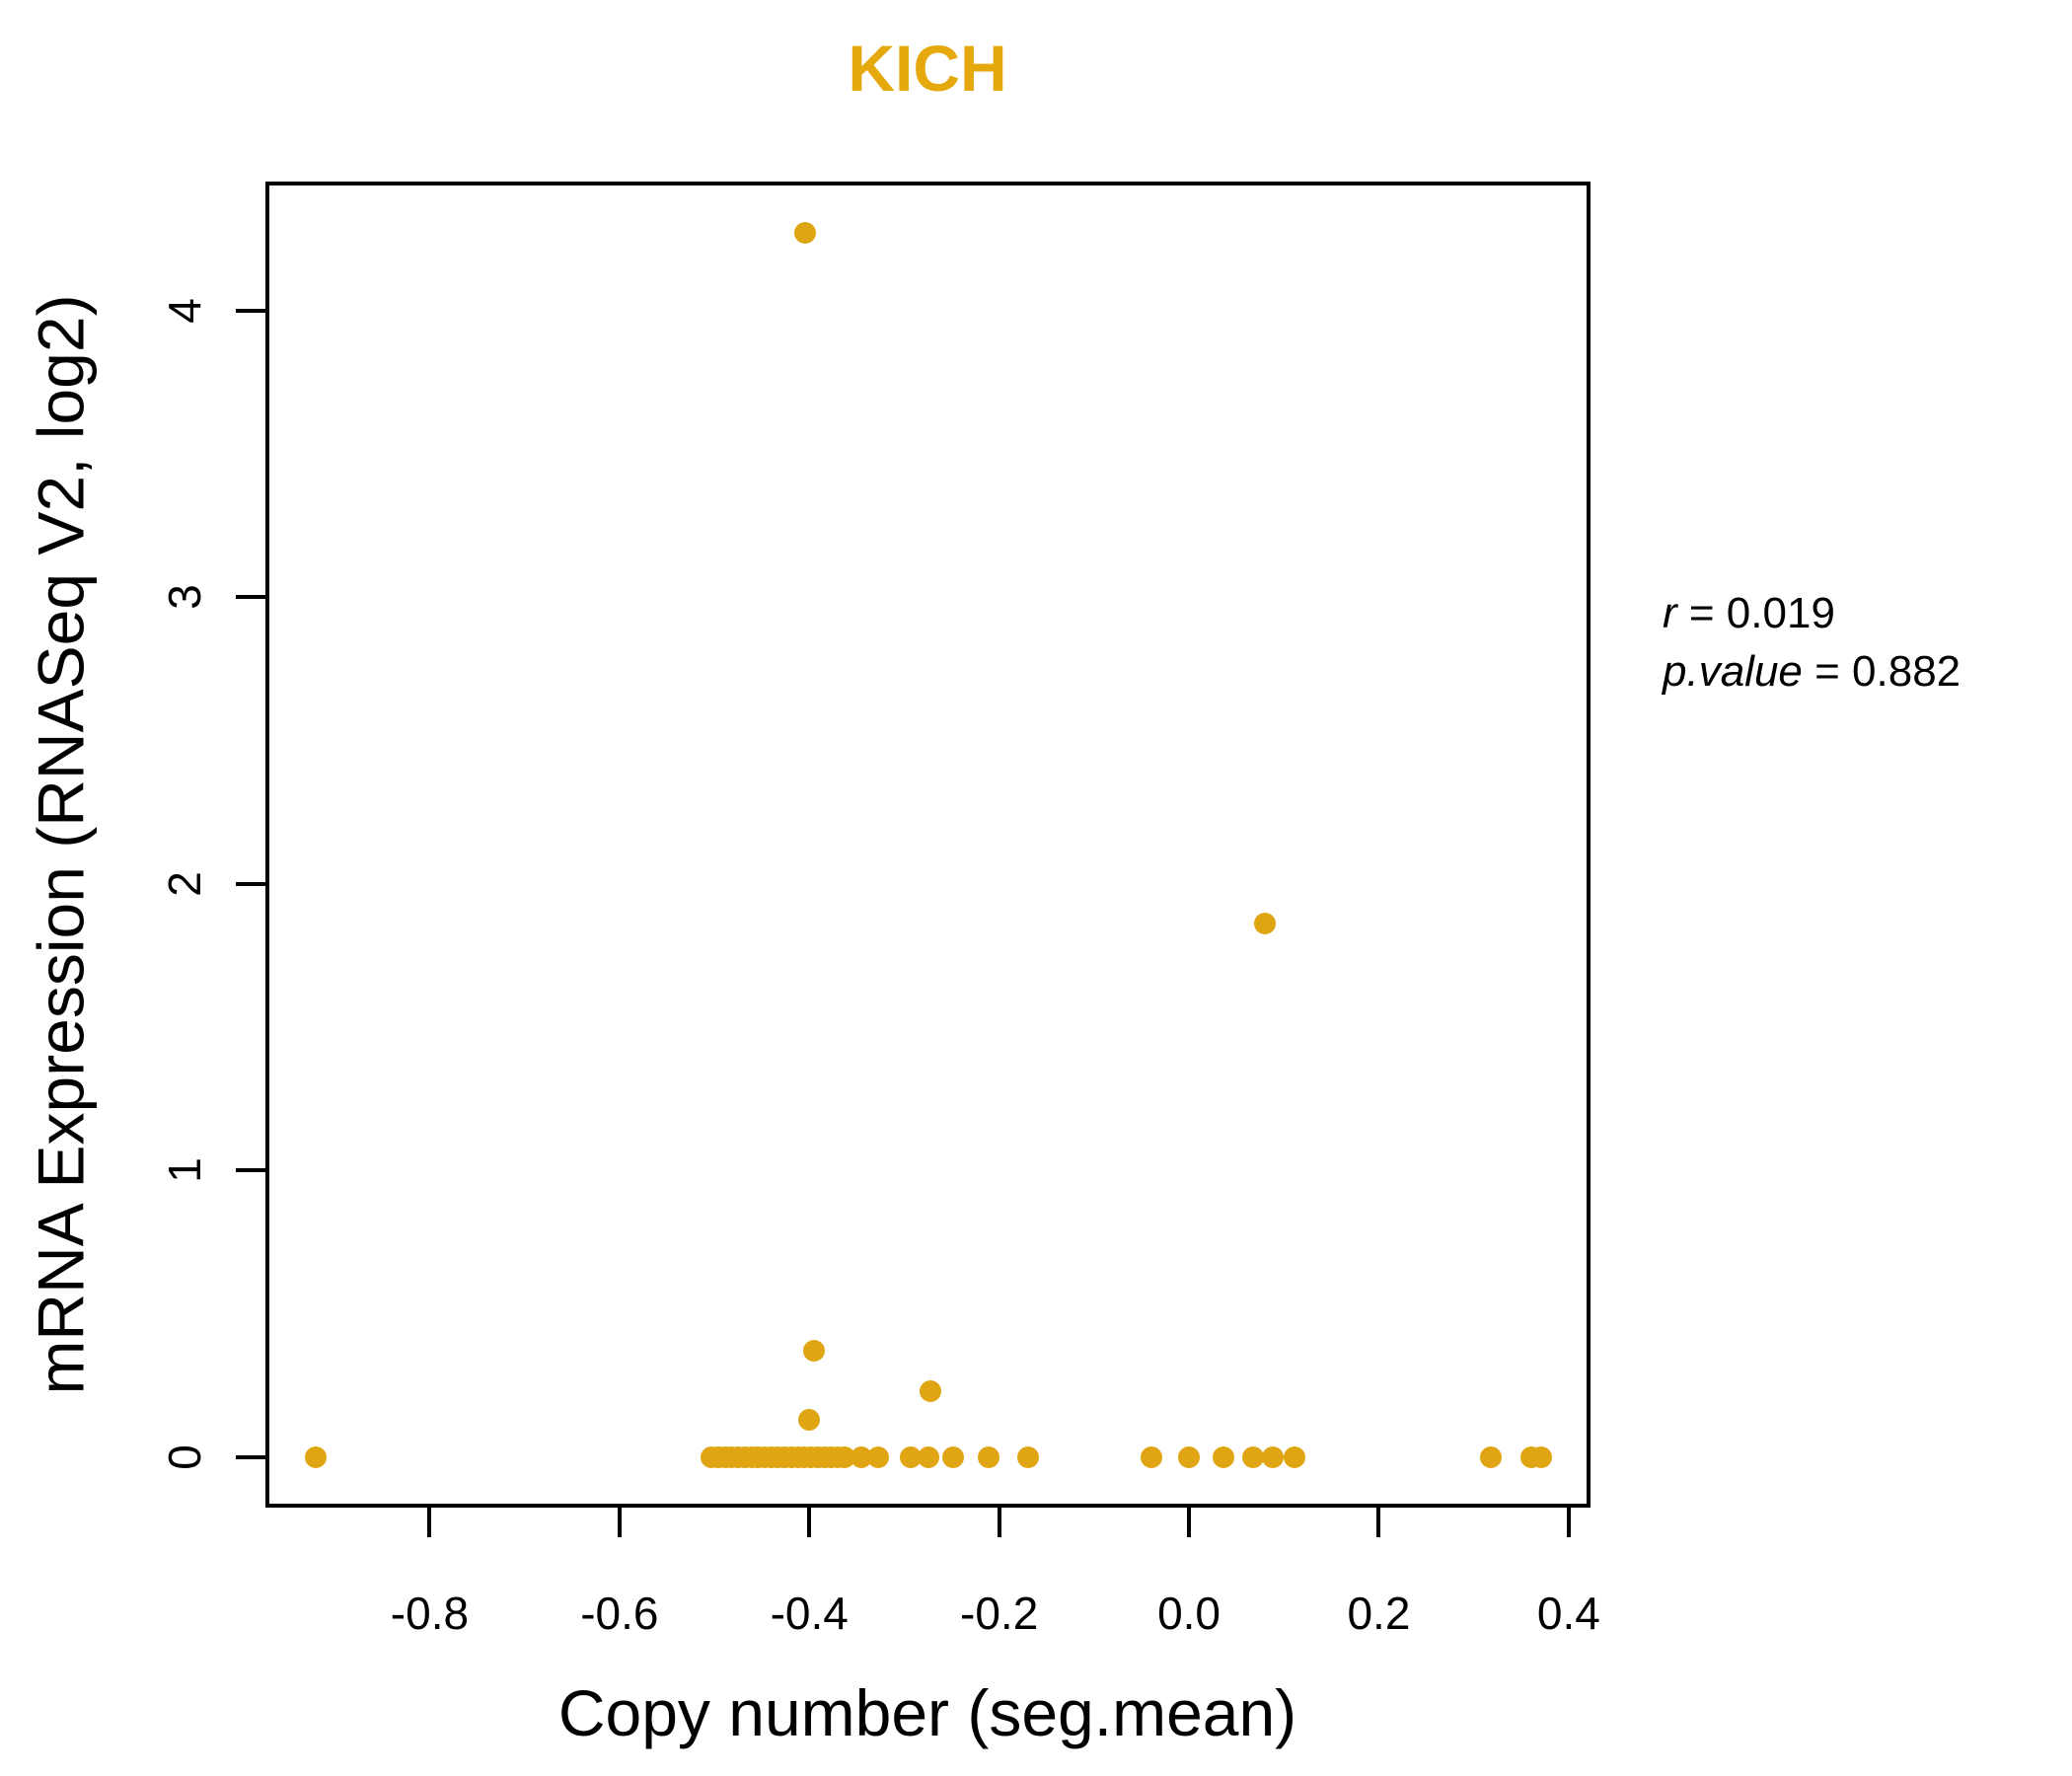 The height and width of the screenshot is (1776, 2072). Describe the element at coordinates (1568, 1614) in the screenshot. I see `x-tick-label: 0.4` at that location.